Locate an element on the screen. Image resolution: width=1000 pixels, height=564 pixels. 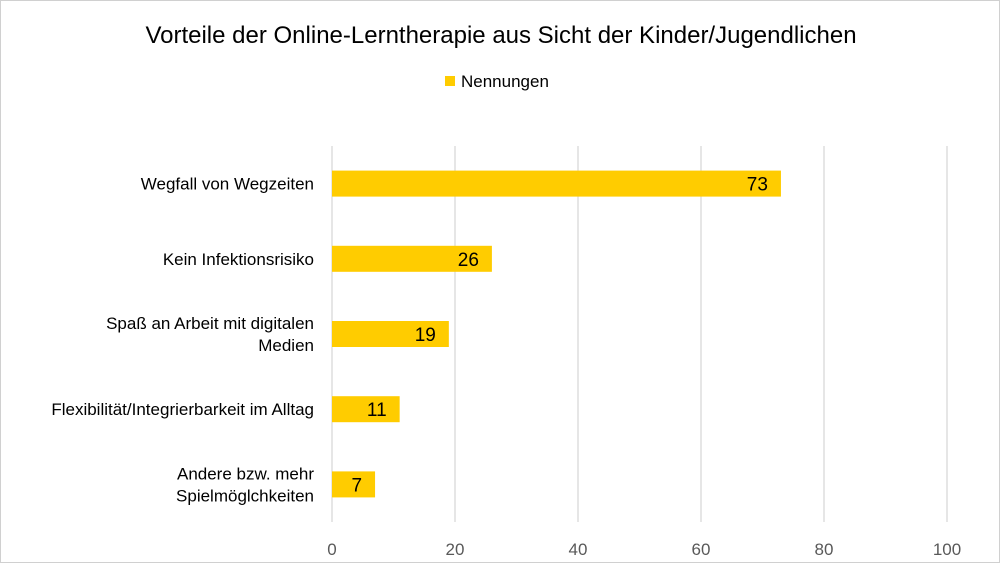
category-label: Medien is located at coordinates (286, 345).